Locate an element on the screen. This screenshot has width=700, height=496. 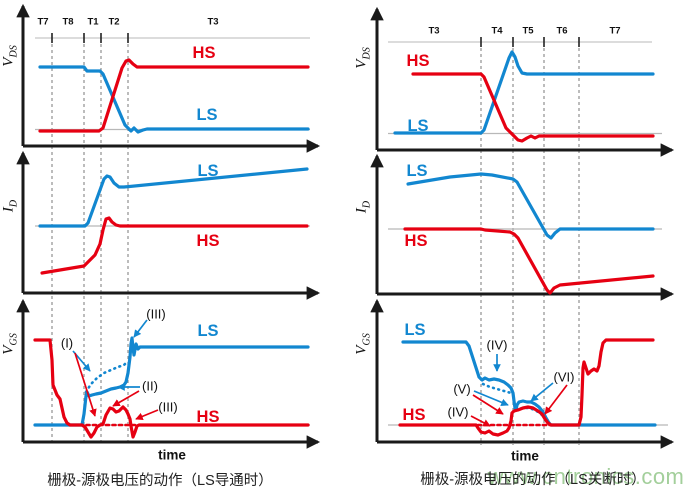
interval-label-T4: T4 is located at coordinates (497, 31).